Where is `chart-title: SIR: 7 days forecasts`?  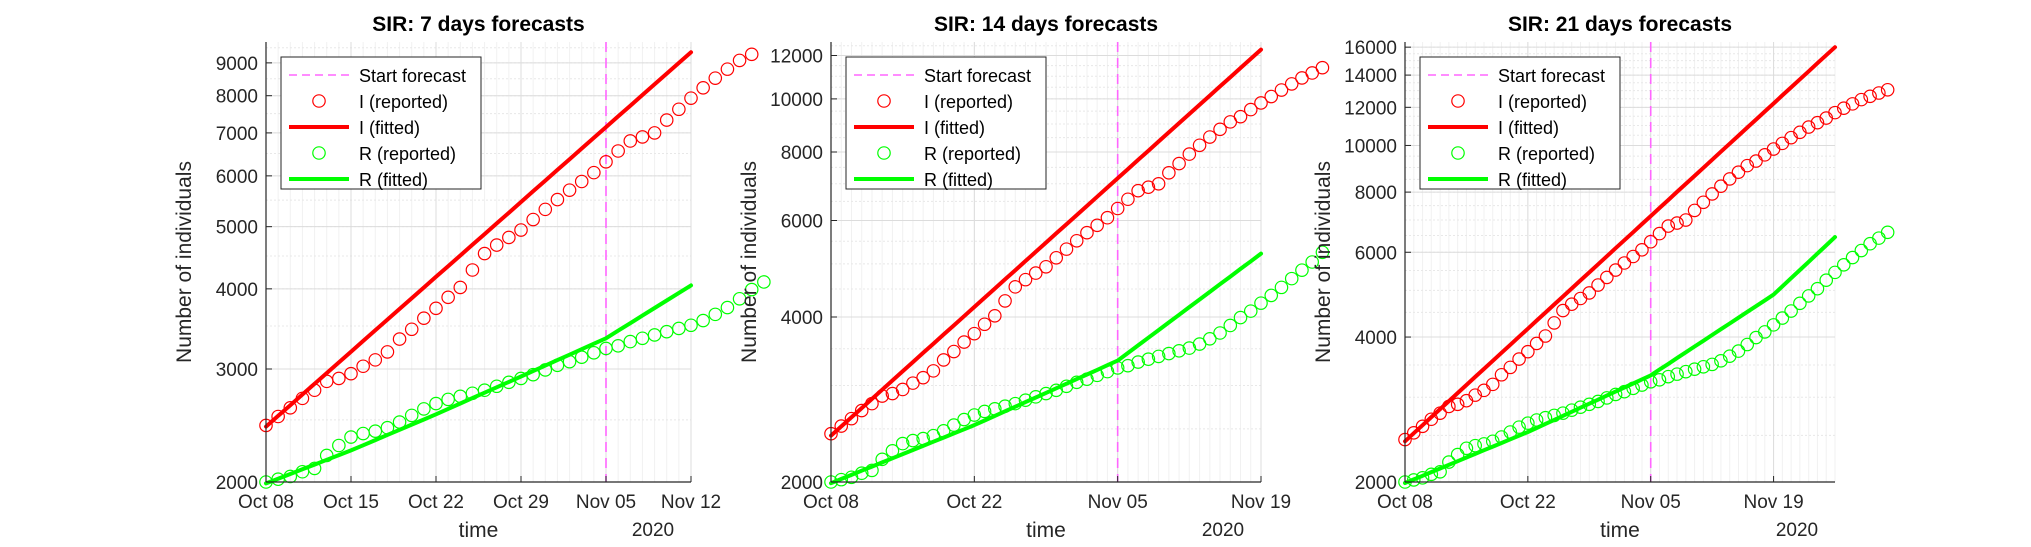 chart-title: SIR: 7 days forecasts is located at coordinates (478, 24).